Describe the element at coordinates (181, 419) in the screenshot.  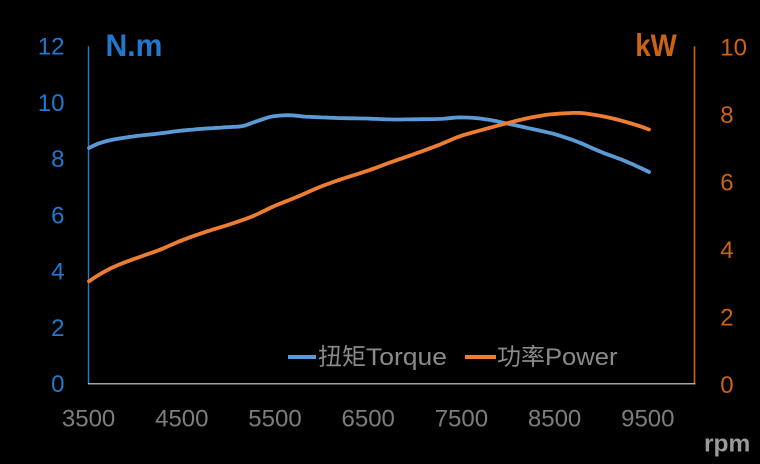
I see `svg-text: 4500` at that location.